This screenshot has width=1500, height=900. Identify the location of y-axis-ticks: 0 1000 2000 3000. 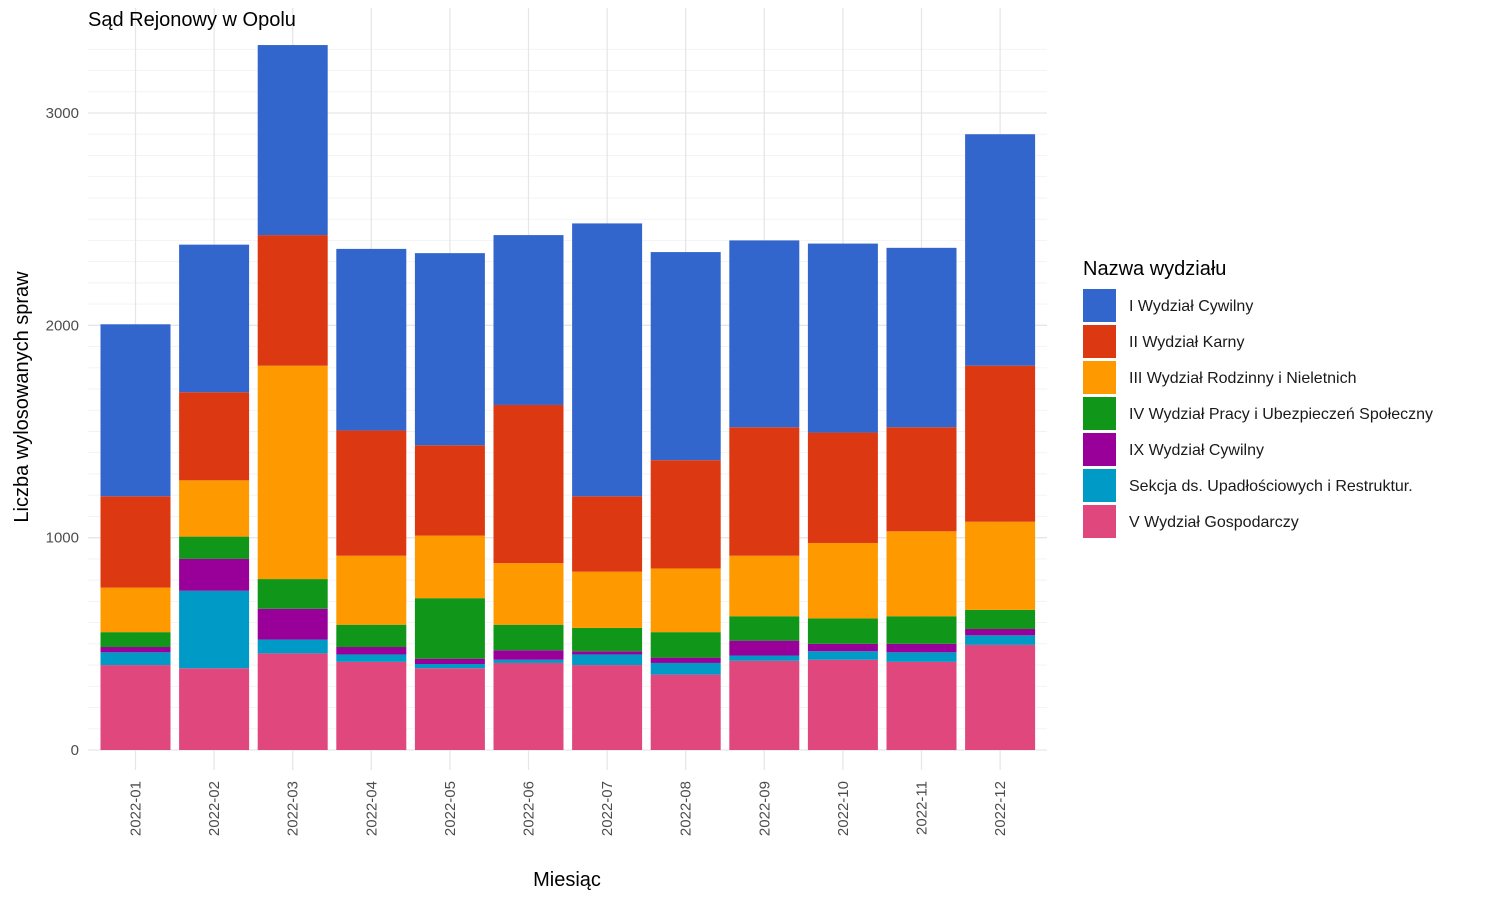
(62, 432).